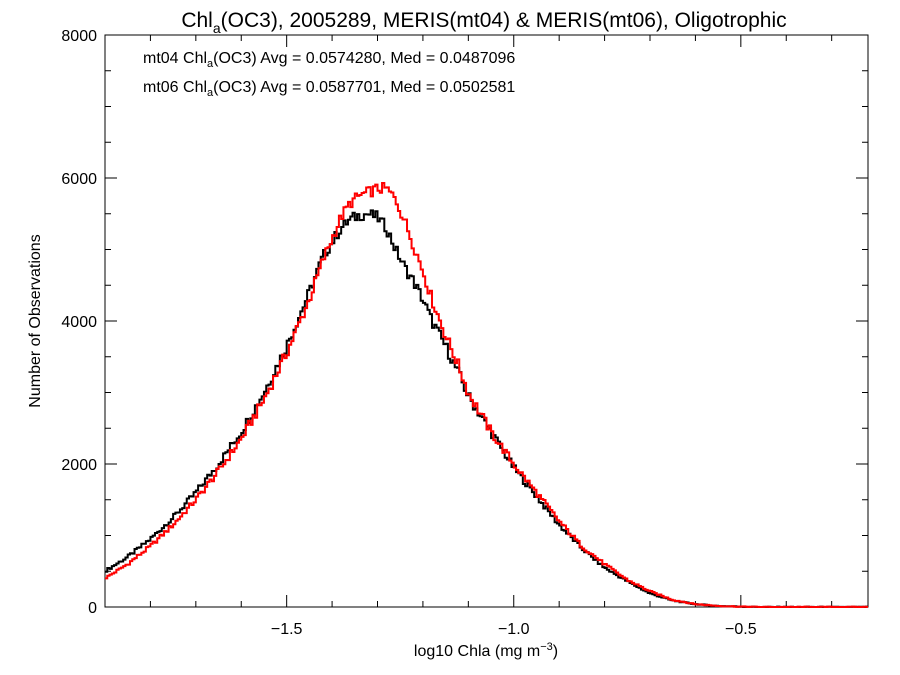  What do you see at coordinates (79, 179) in the screenshot?
I see `y-tick-label: 6000` at bounding box center [79, 179].